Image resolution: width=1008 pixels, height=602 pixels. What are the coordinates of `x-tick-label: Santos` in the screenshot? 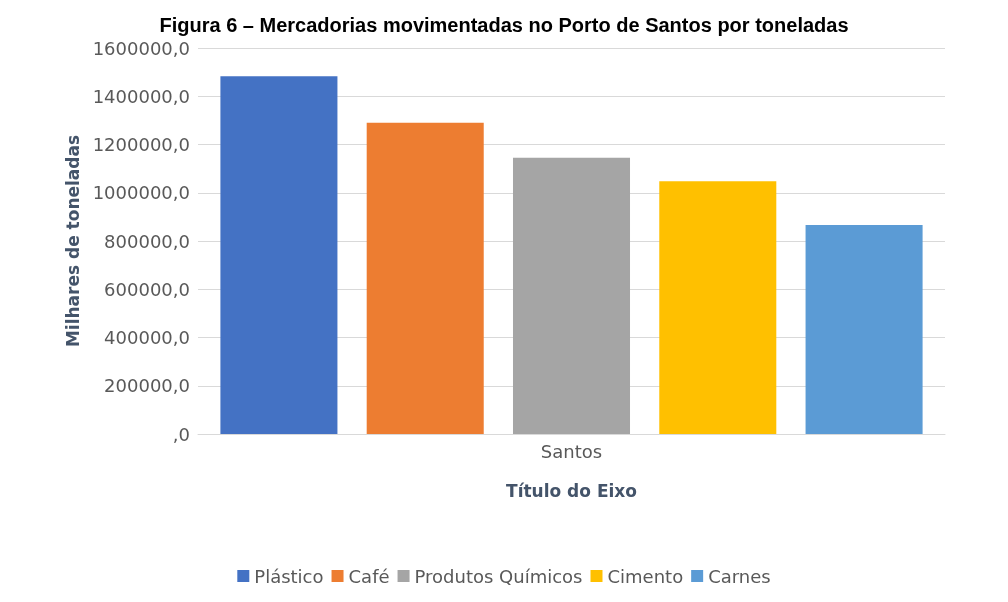 It's located at (571, 451).